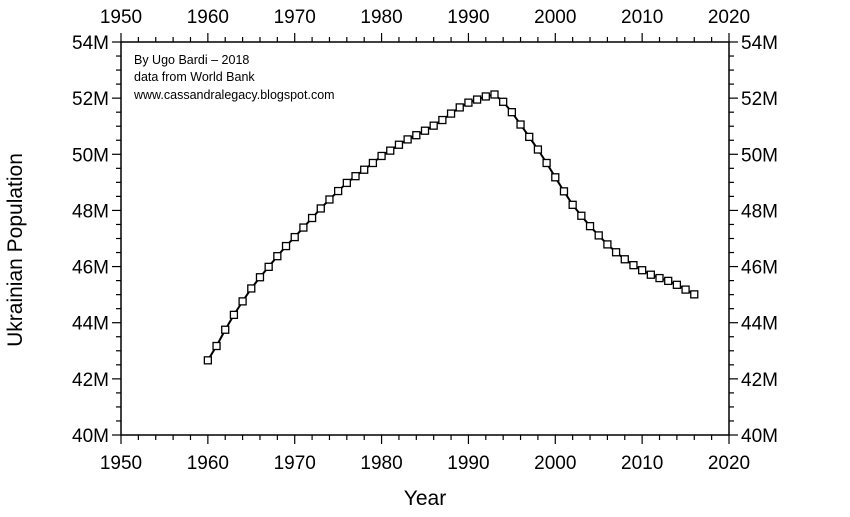  I want to click on x-tick-label-bottom: 1990, so click(468, 463).